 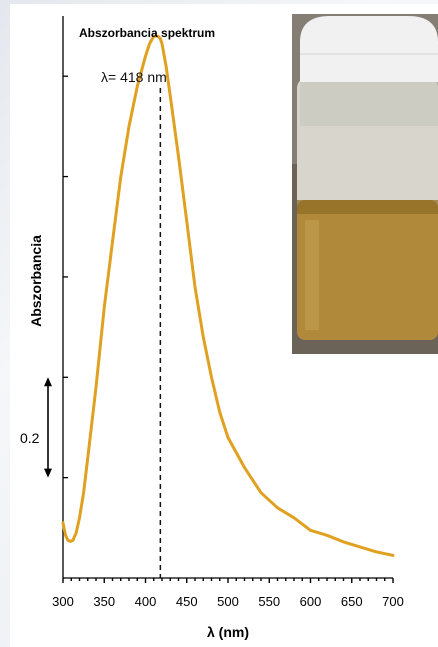 What do you see at coordinates (30, 438) in the screenshot?
I see `scale-bar-label: 0.2` at bounding box center [30, 438].